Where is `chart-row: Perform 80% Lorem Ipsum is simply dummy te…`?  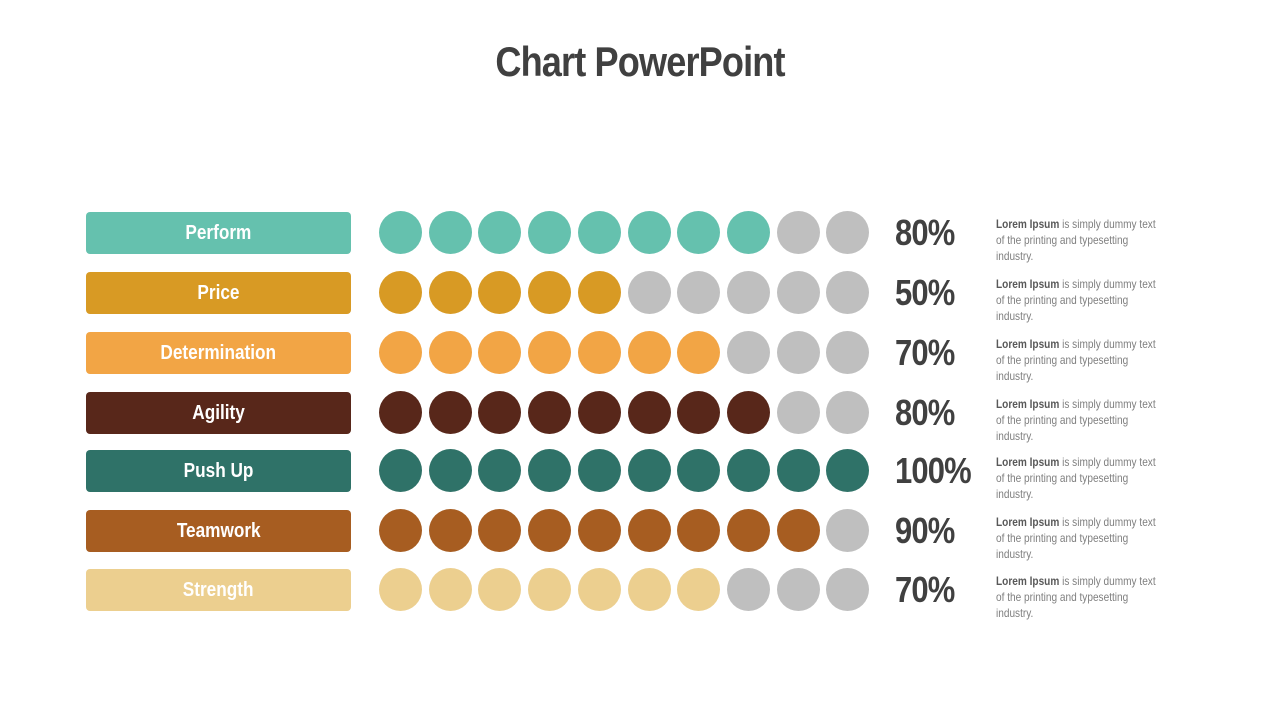 chart-row: Perform 80% Lorem Ipsum is simply dummy te… is located at coordinates (640, 237).